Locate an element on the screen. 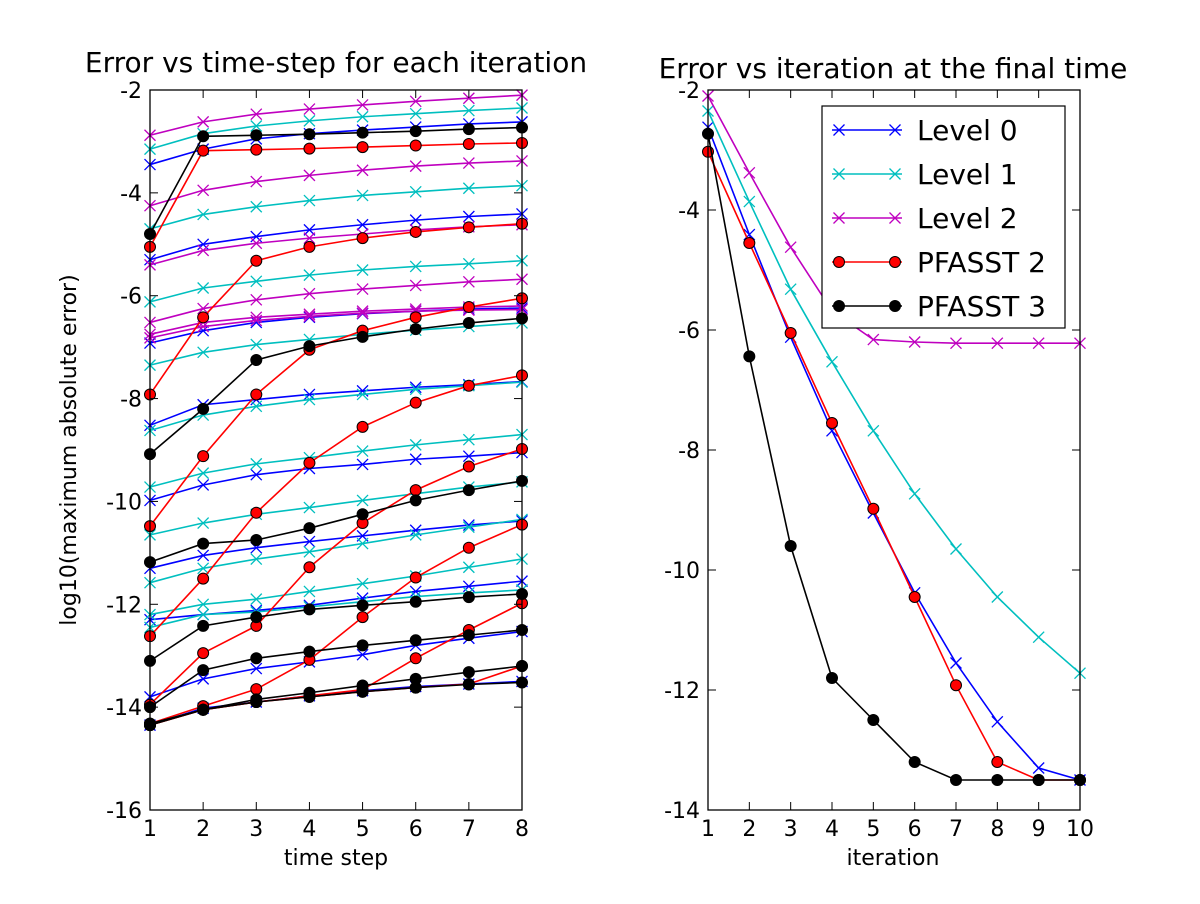 This screenshot has height=904, width=1200. x-tick-label: 4 is located at coordinates (309, 829).